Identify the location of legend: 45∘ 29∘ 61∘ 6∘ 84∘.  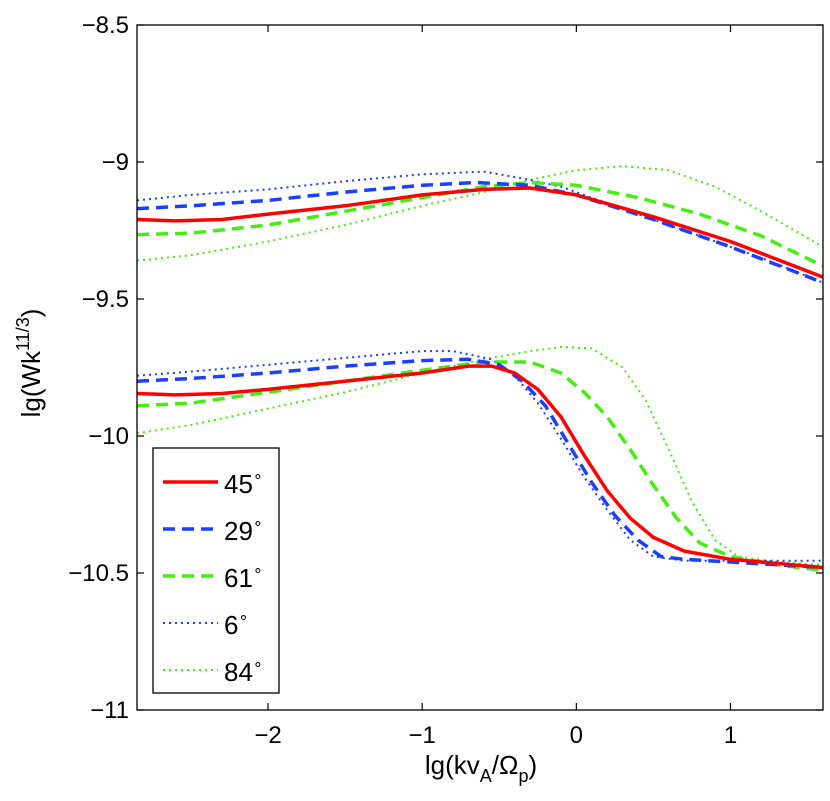
(216, 570).